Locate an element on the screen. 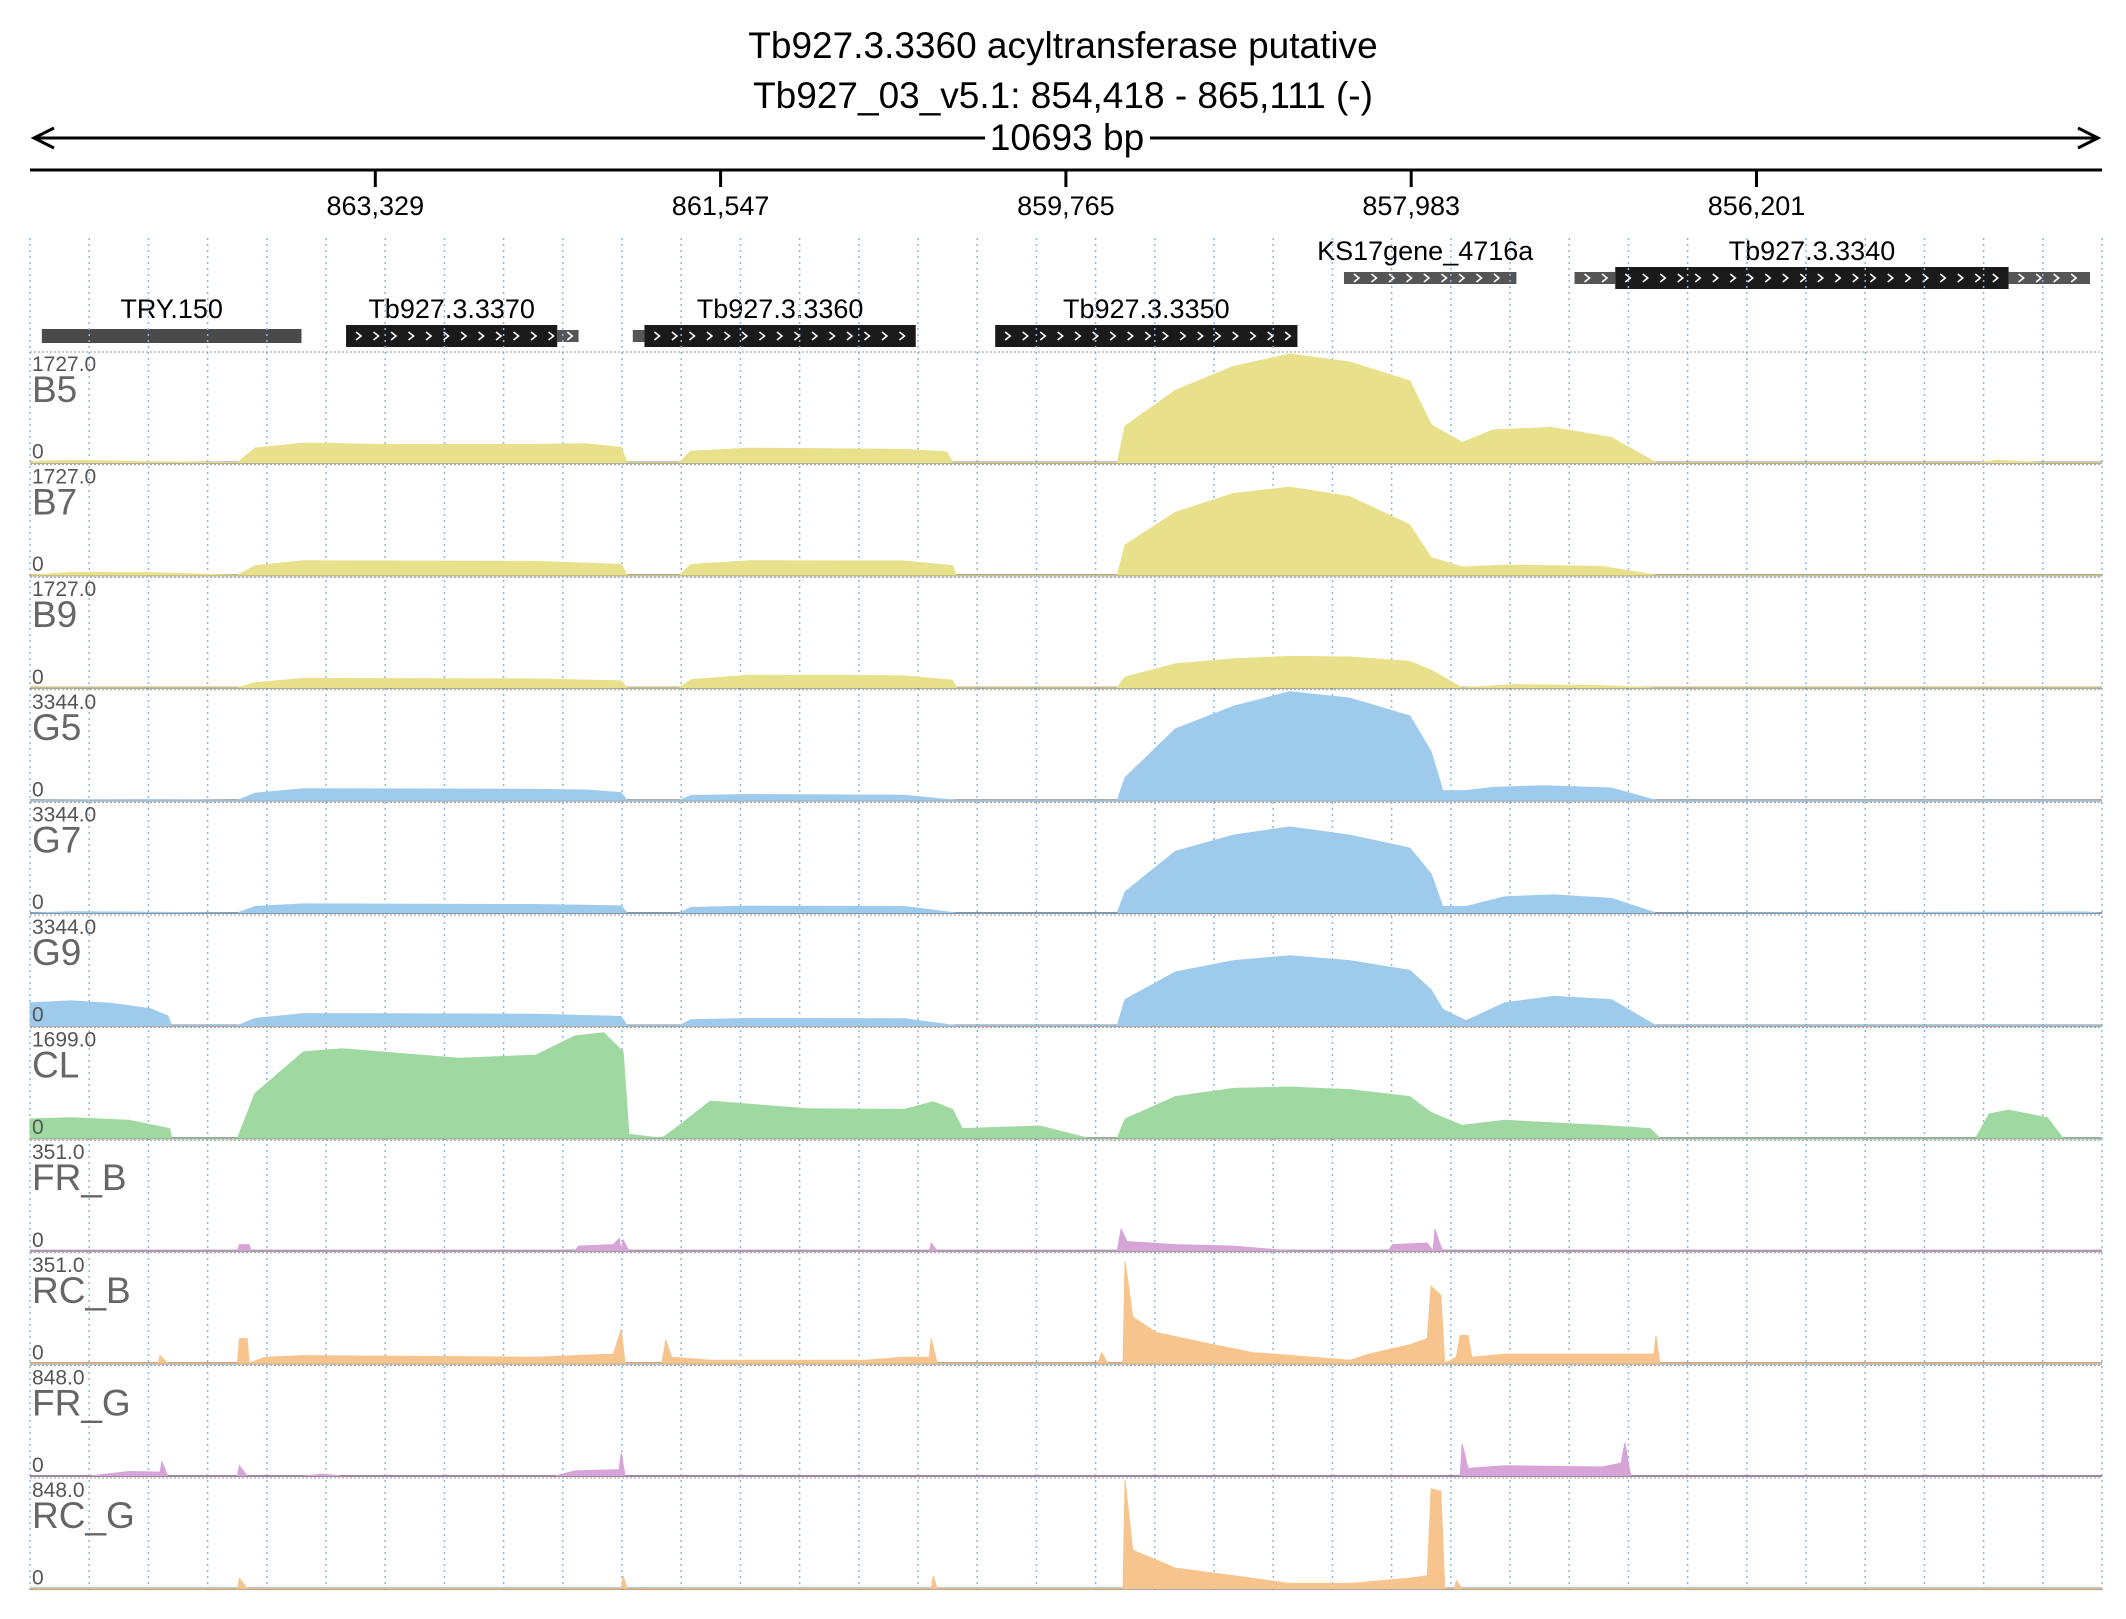 The image size is (2126, 1619). gene-label: TRY.150 is located at coordinates (171, 309).